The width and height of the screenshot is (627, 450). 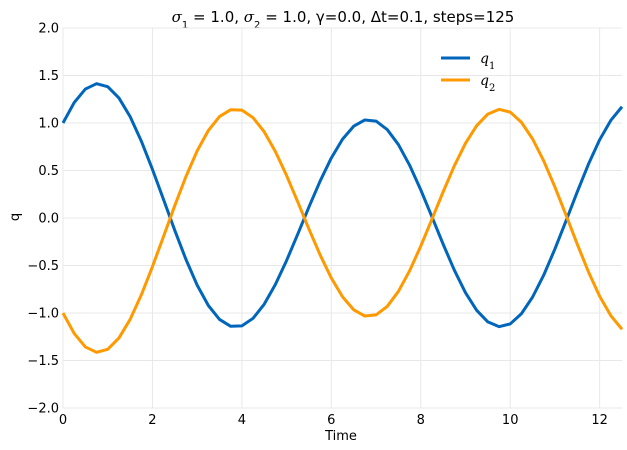 What do you see at coordinates (43, 266) in the screenshot?
I see `y-tick-label: −0.5` at bounding box center [43, 266].